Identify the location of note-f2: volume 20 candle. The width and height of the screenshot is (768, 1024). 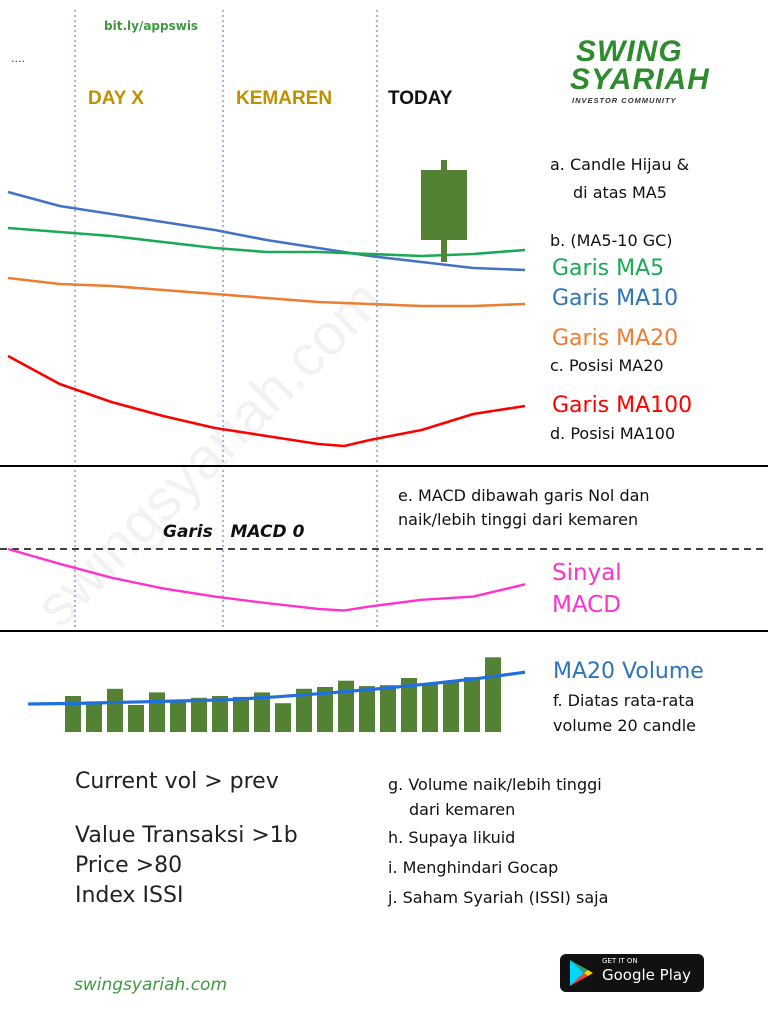
(624, 725).